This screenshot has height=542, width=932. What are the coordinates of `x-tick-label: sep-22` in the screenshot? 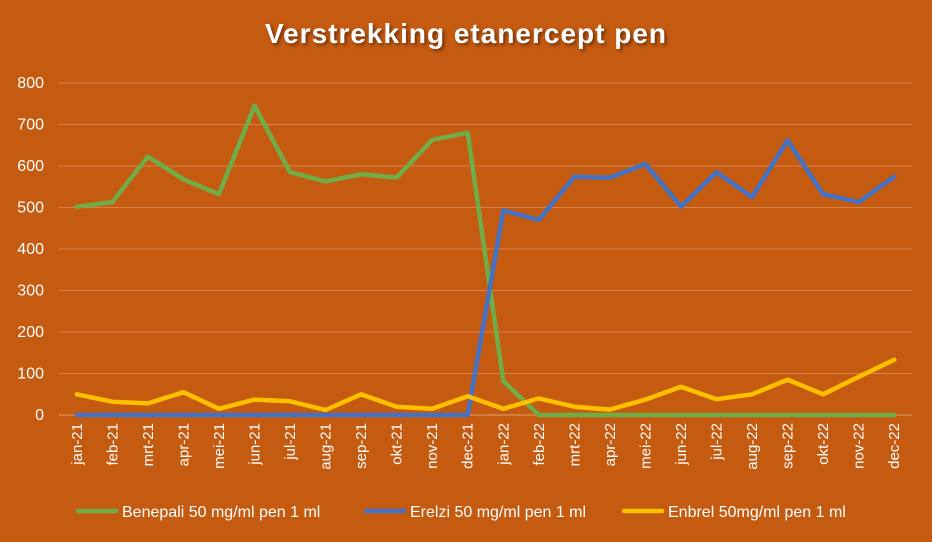 It's located at (788, 446).